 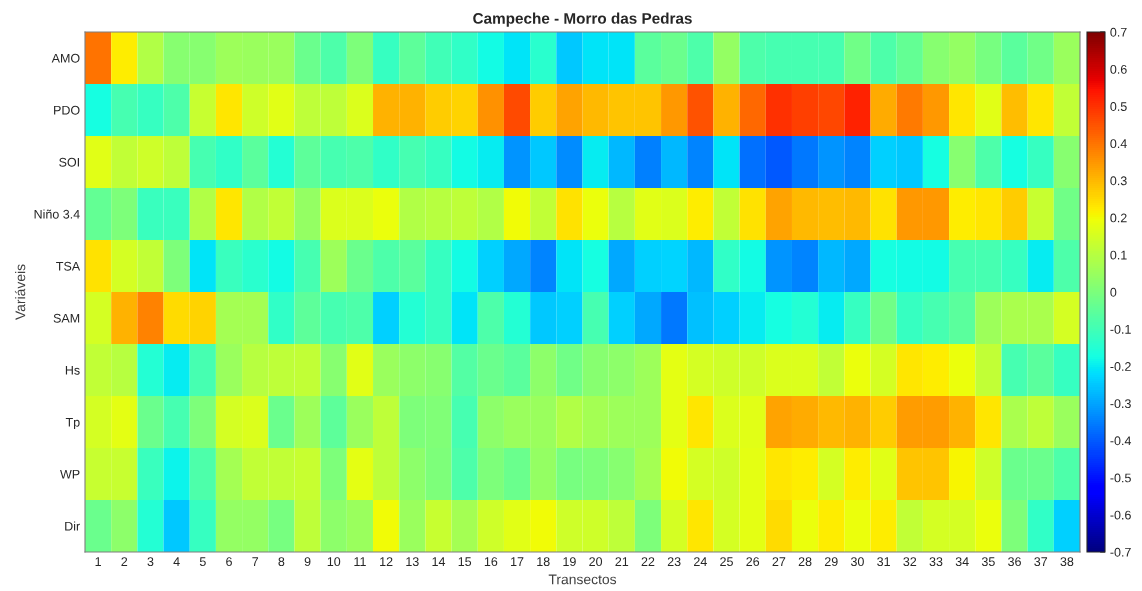 I want to click on color-bar-label: 0.5, so click(x=1118, y=106).